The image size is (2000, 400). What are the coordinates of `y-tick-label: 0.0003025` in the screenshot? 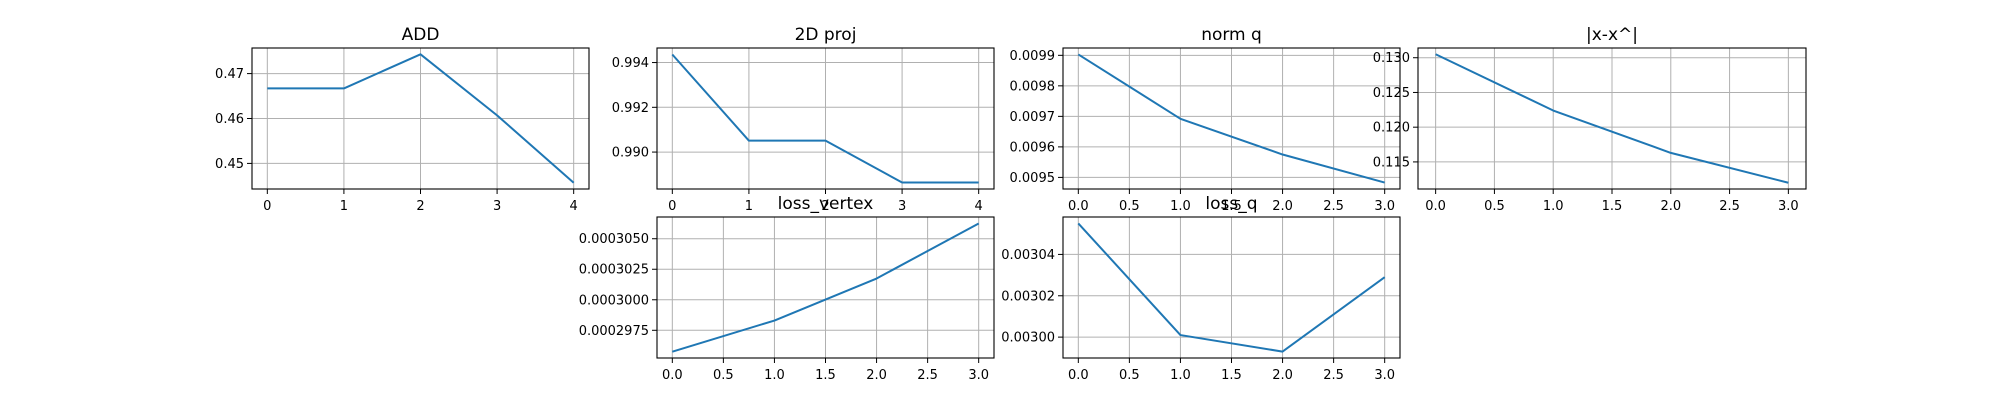 It's located at (614, 270).